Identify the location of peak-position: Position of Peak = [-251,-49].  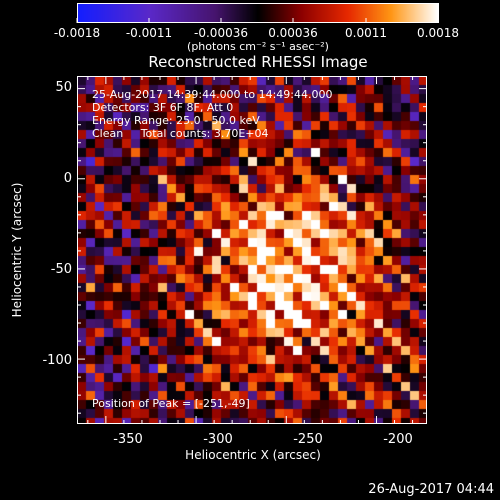
(171, 403).